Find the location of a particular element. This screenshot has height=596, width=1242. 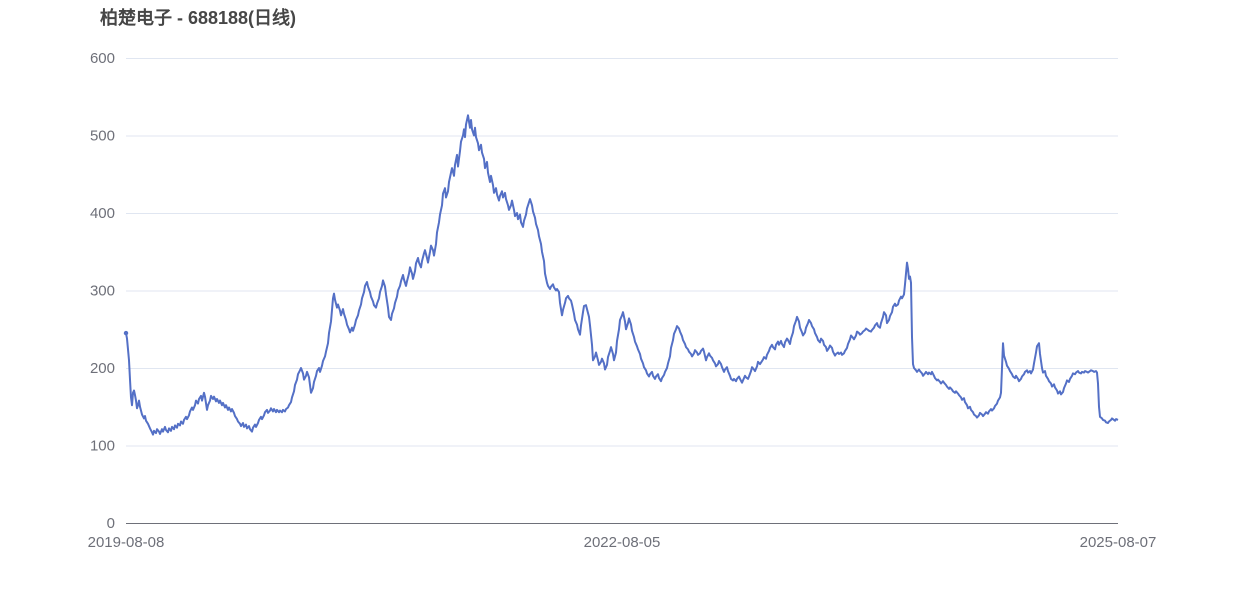

y-axis-tick-label: 400 is located at coordinates (102, 213).